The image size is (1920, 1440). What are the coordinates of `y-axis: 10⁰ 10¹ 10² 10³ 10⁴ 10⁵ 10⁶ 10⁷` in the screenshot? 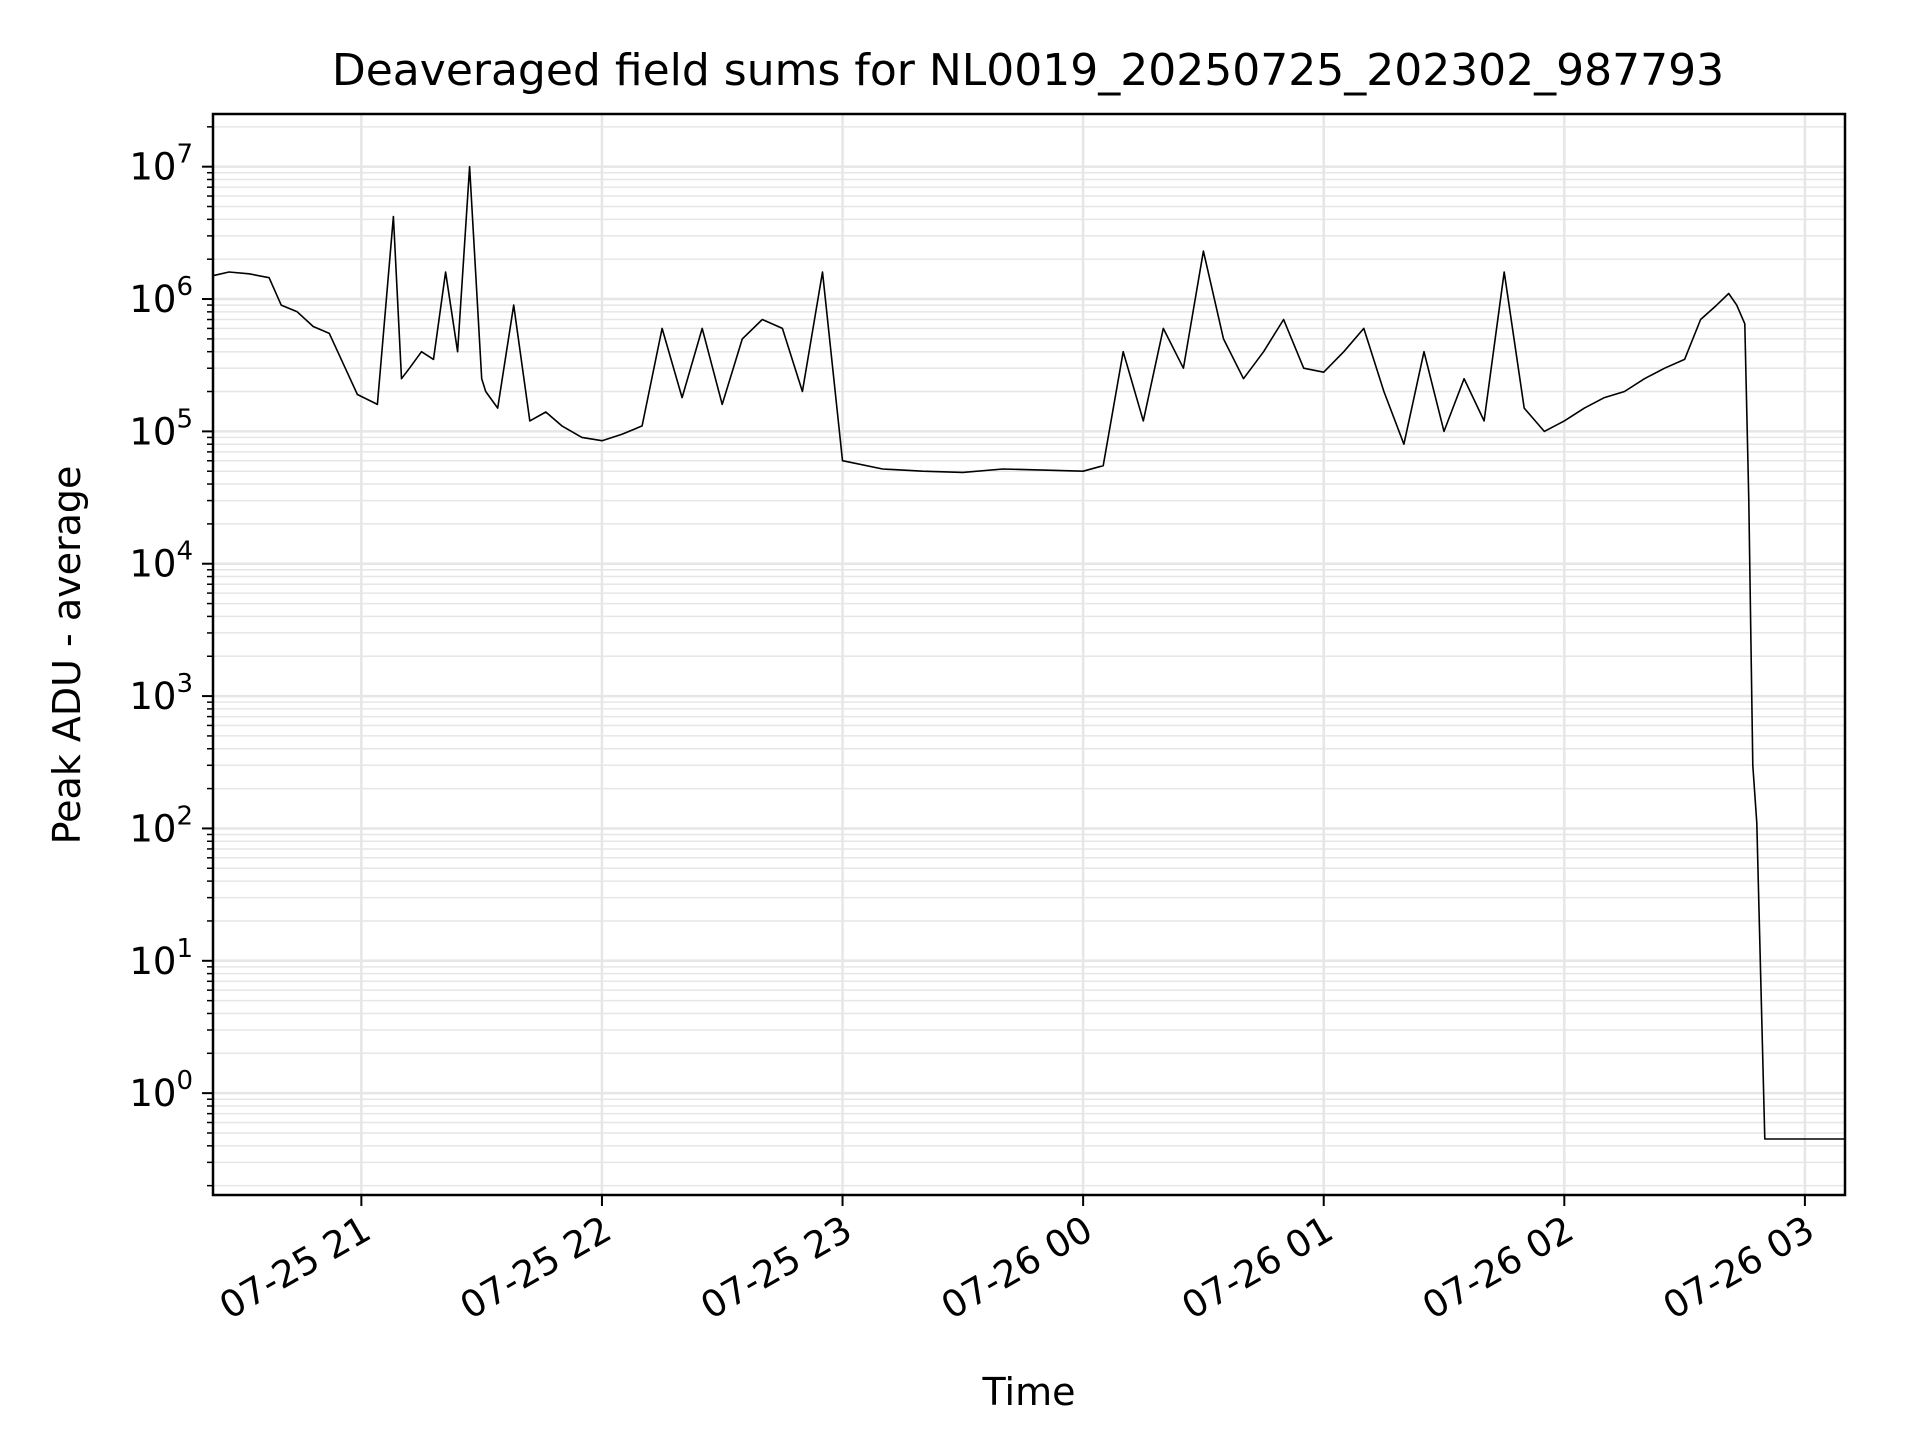 It's located at (171, 656).